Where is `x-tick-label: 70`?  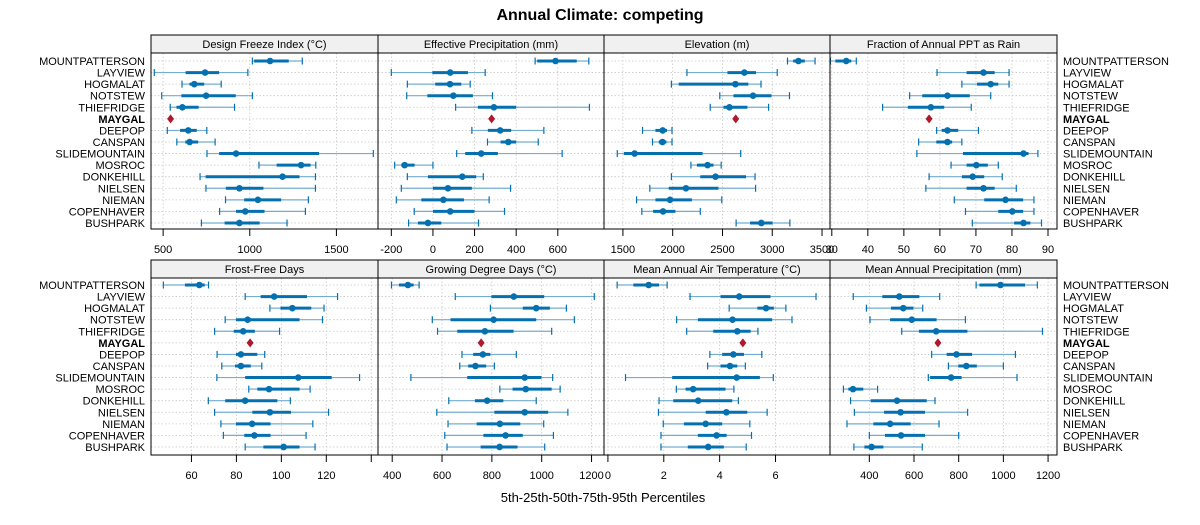
x-tick-label: 70 is located at coordinates (976, 250).